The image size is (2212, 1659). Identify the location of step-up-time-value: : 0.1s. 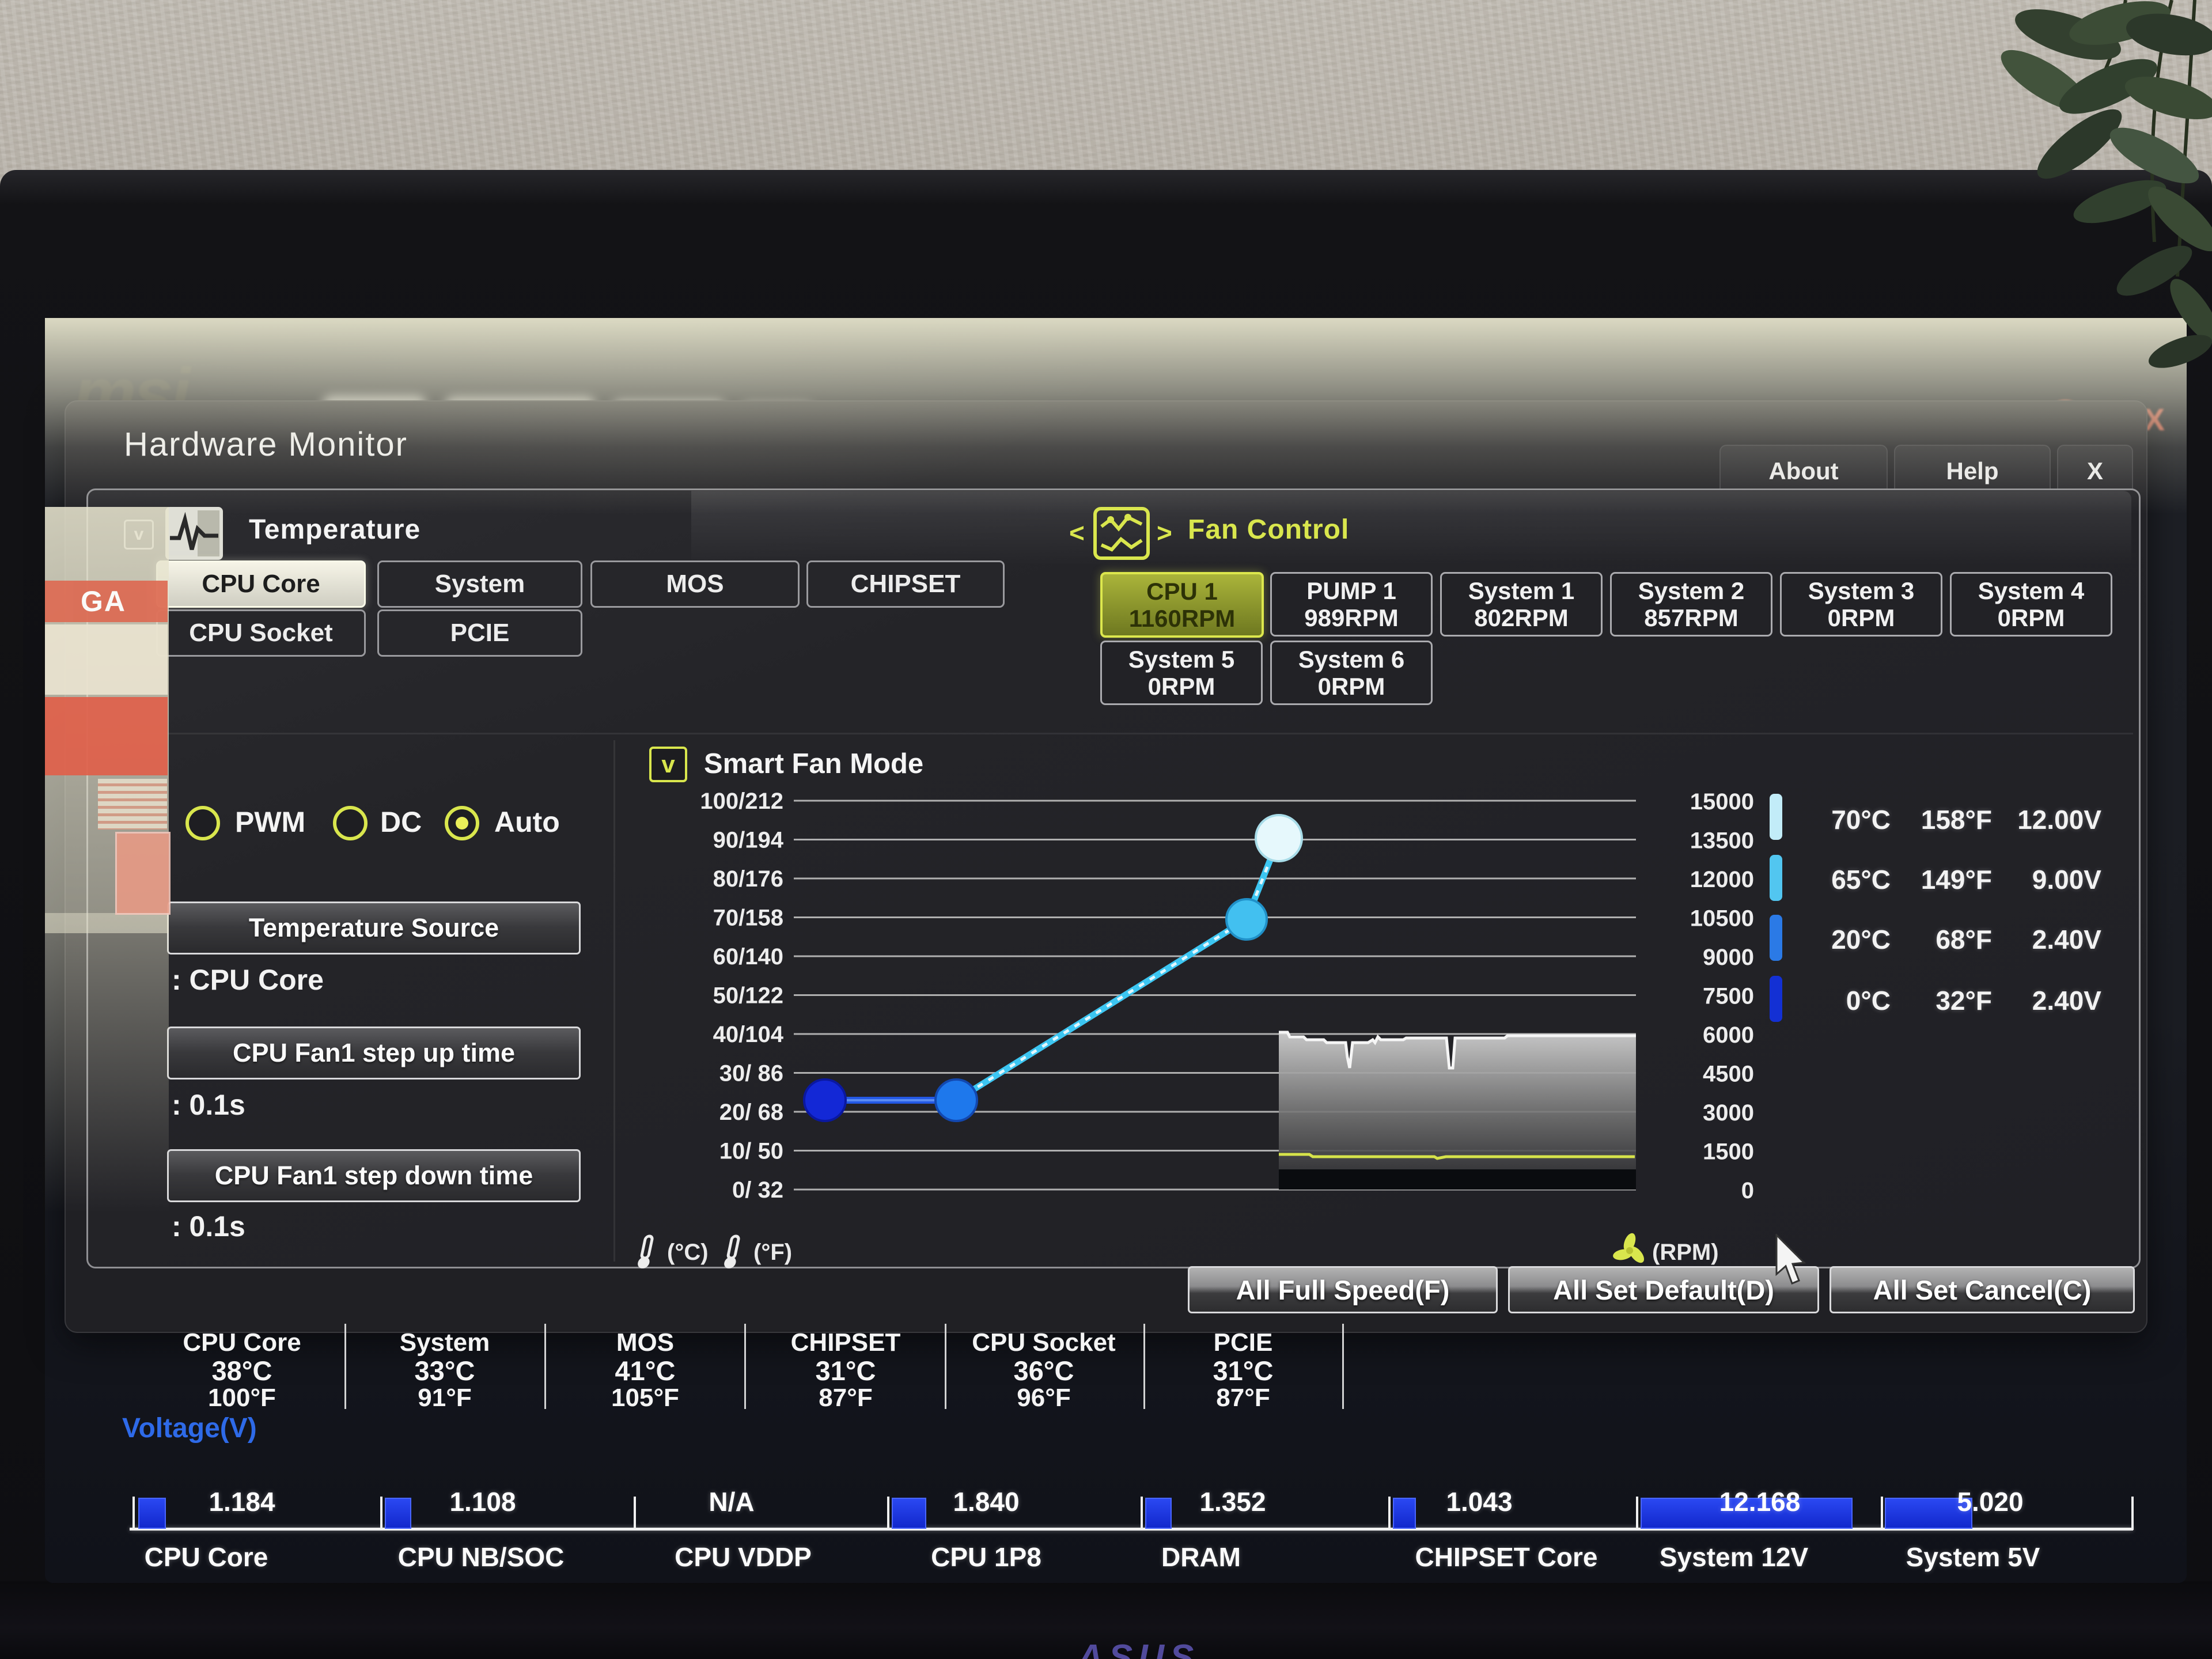
(208, 1105).